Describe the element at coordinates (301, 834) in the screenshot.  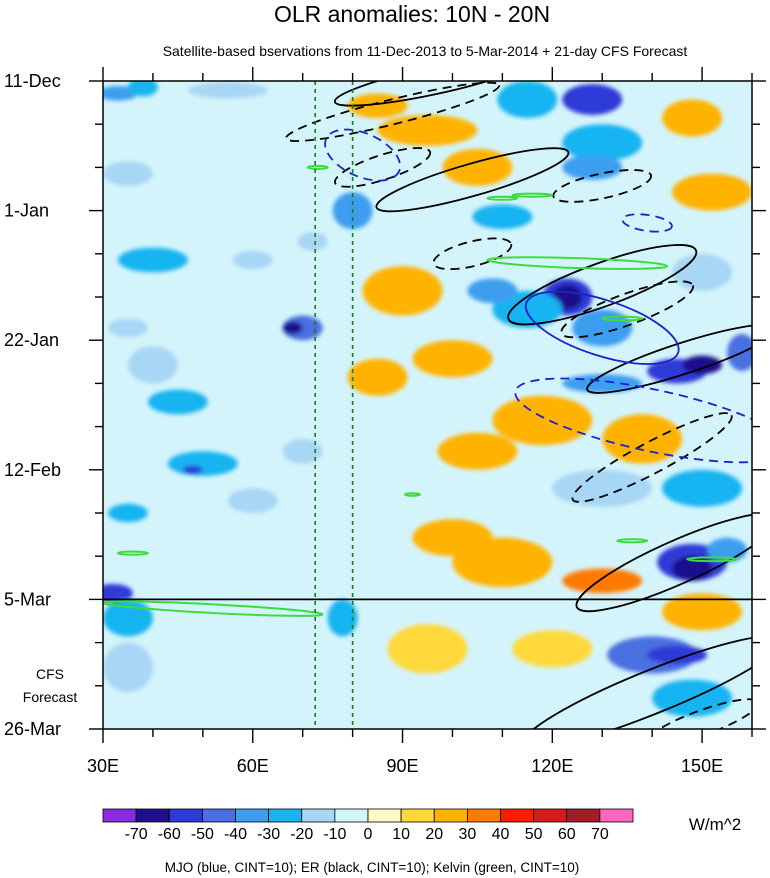
I see `colorbar-label-5: -20` at that location.